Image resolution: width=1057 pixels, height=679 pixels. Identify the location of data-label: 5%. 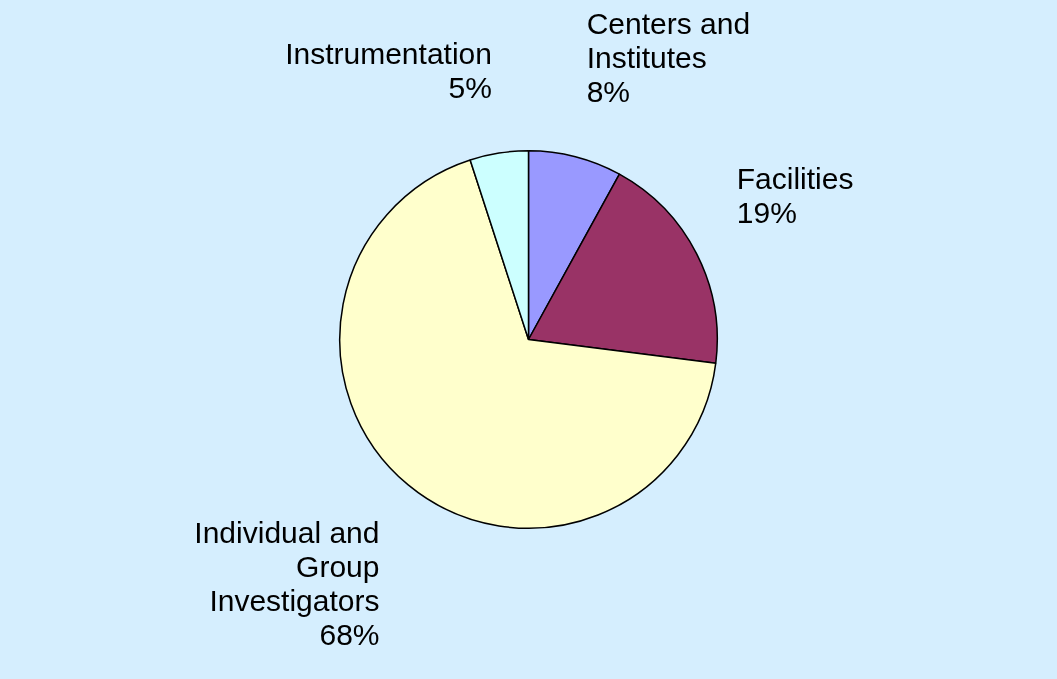
(470, 87).